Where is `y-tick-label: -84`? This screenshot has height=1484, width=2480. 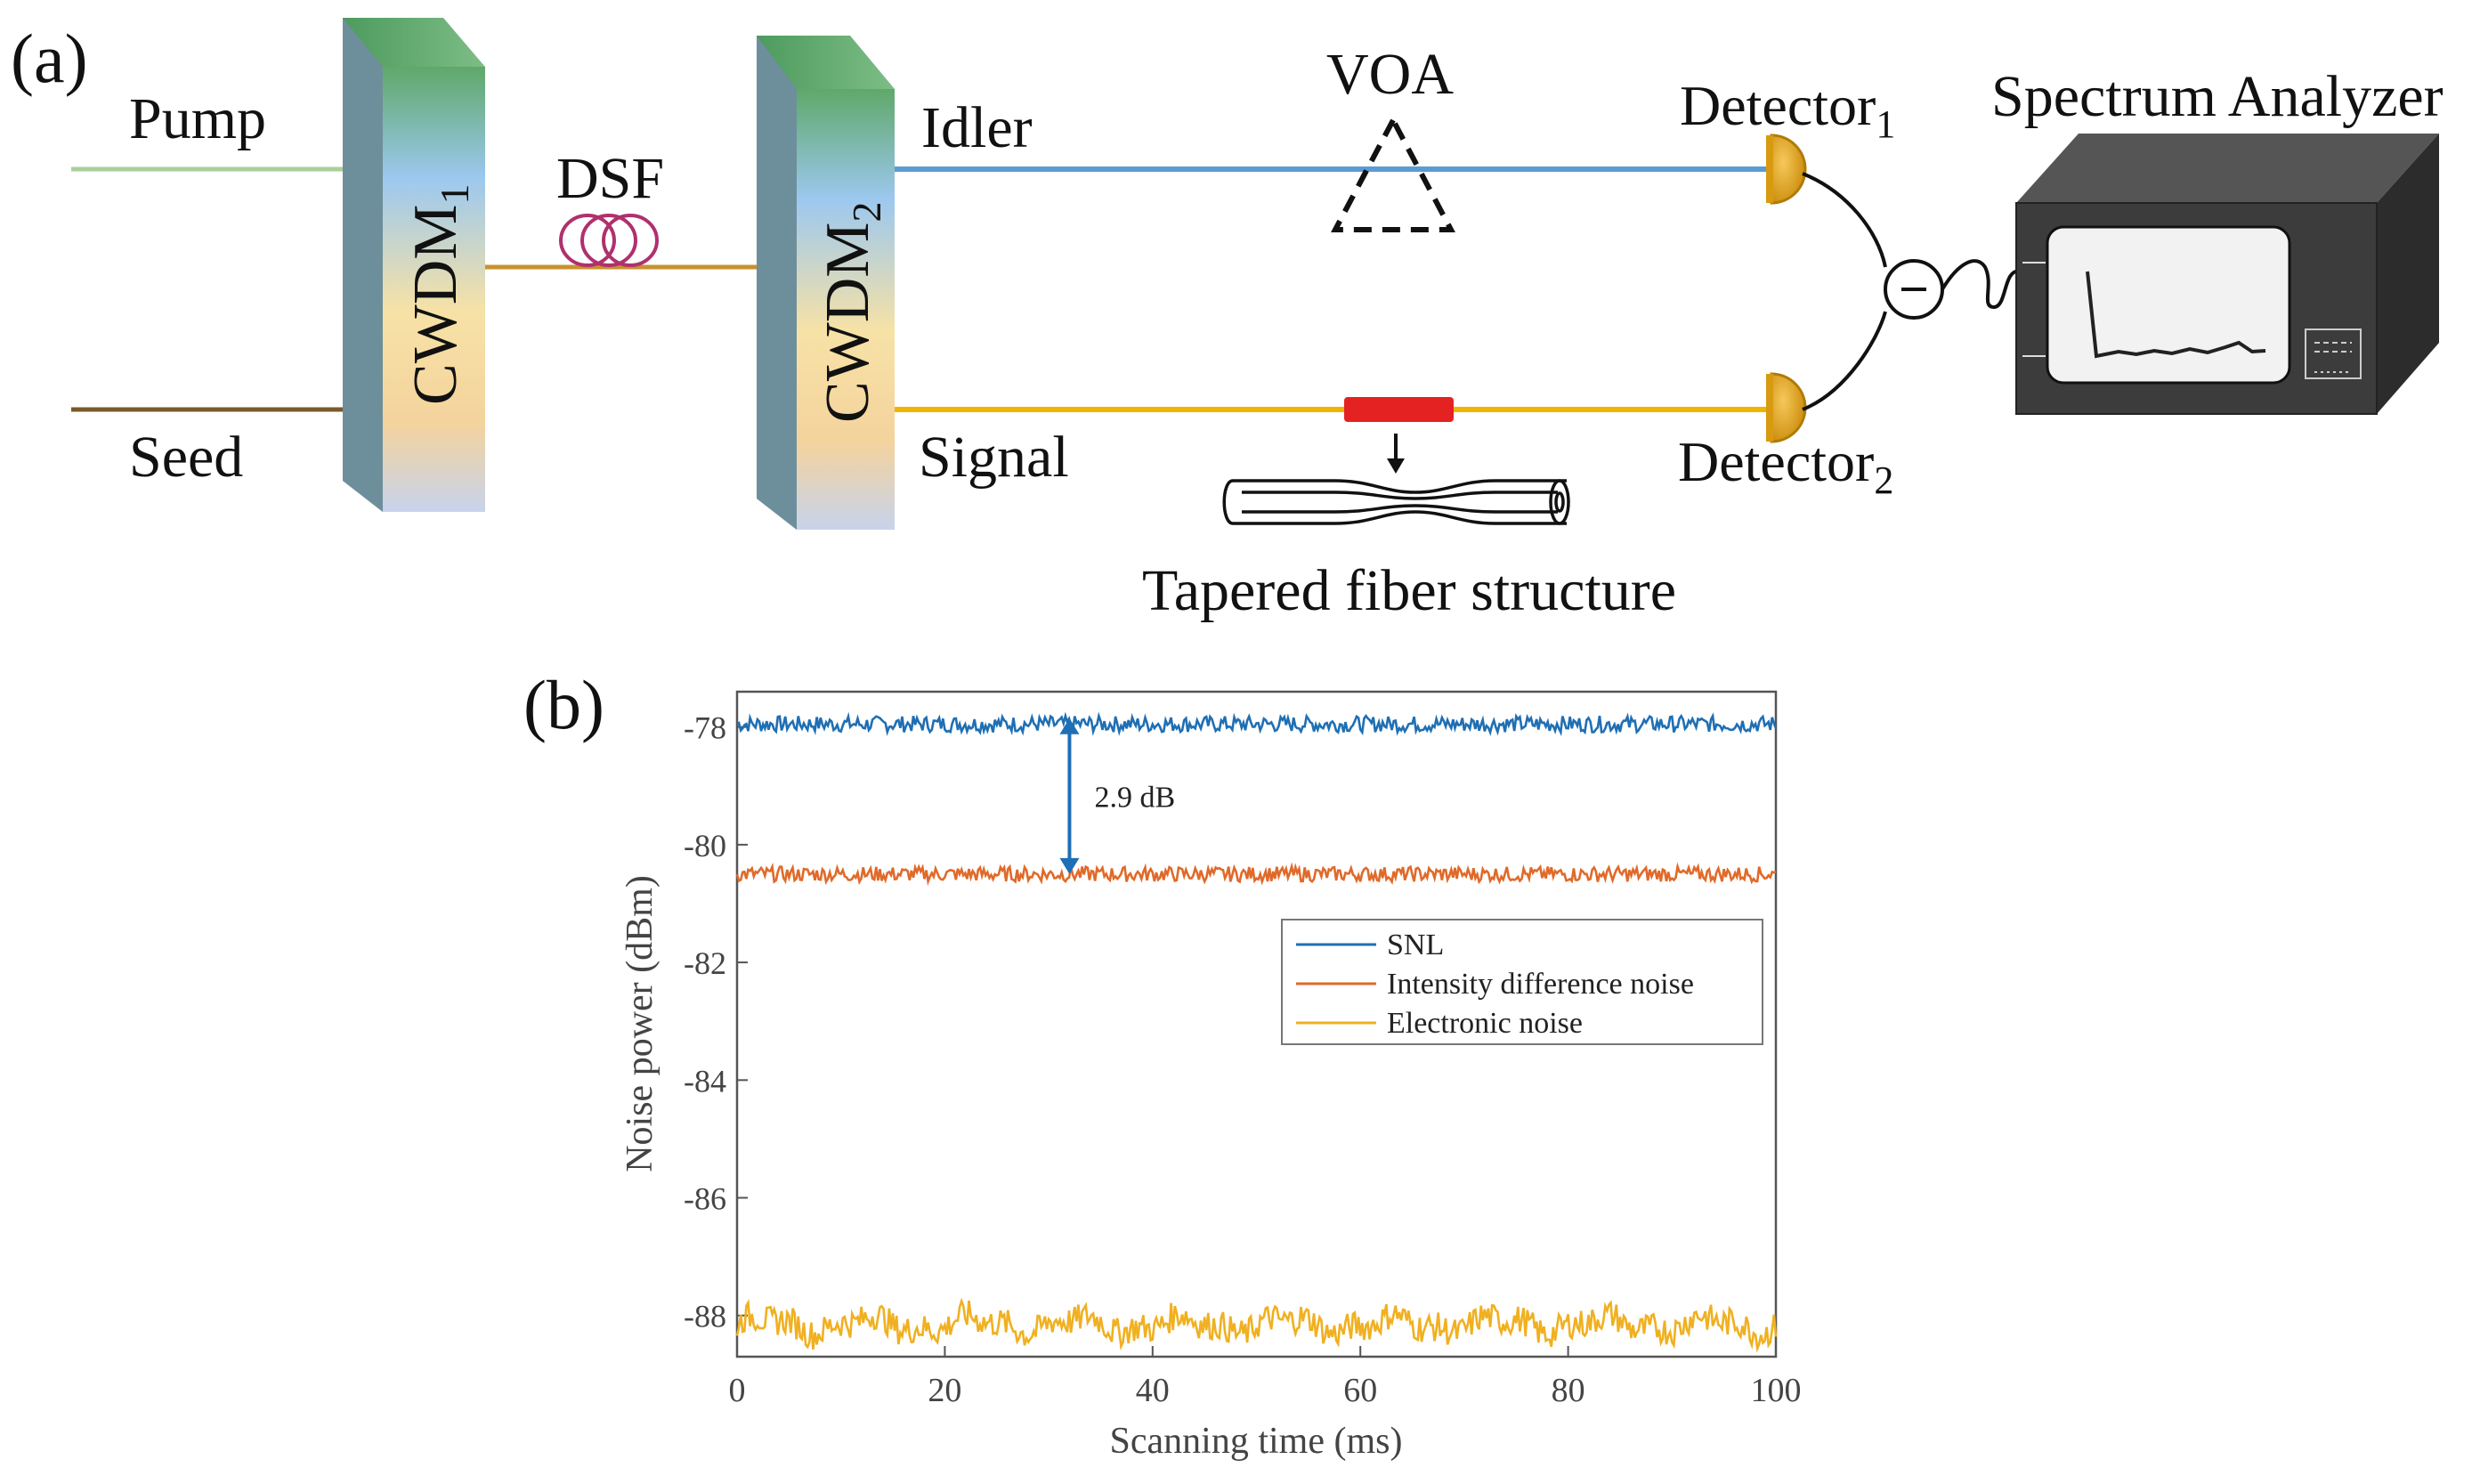 y-tick-label: -84 is located at coordinates (705, 1081).